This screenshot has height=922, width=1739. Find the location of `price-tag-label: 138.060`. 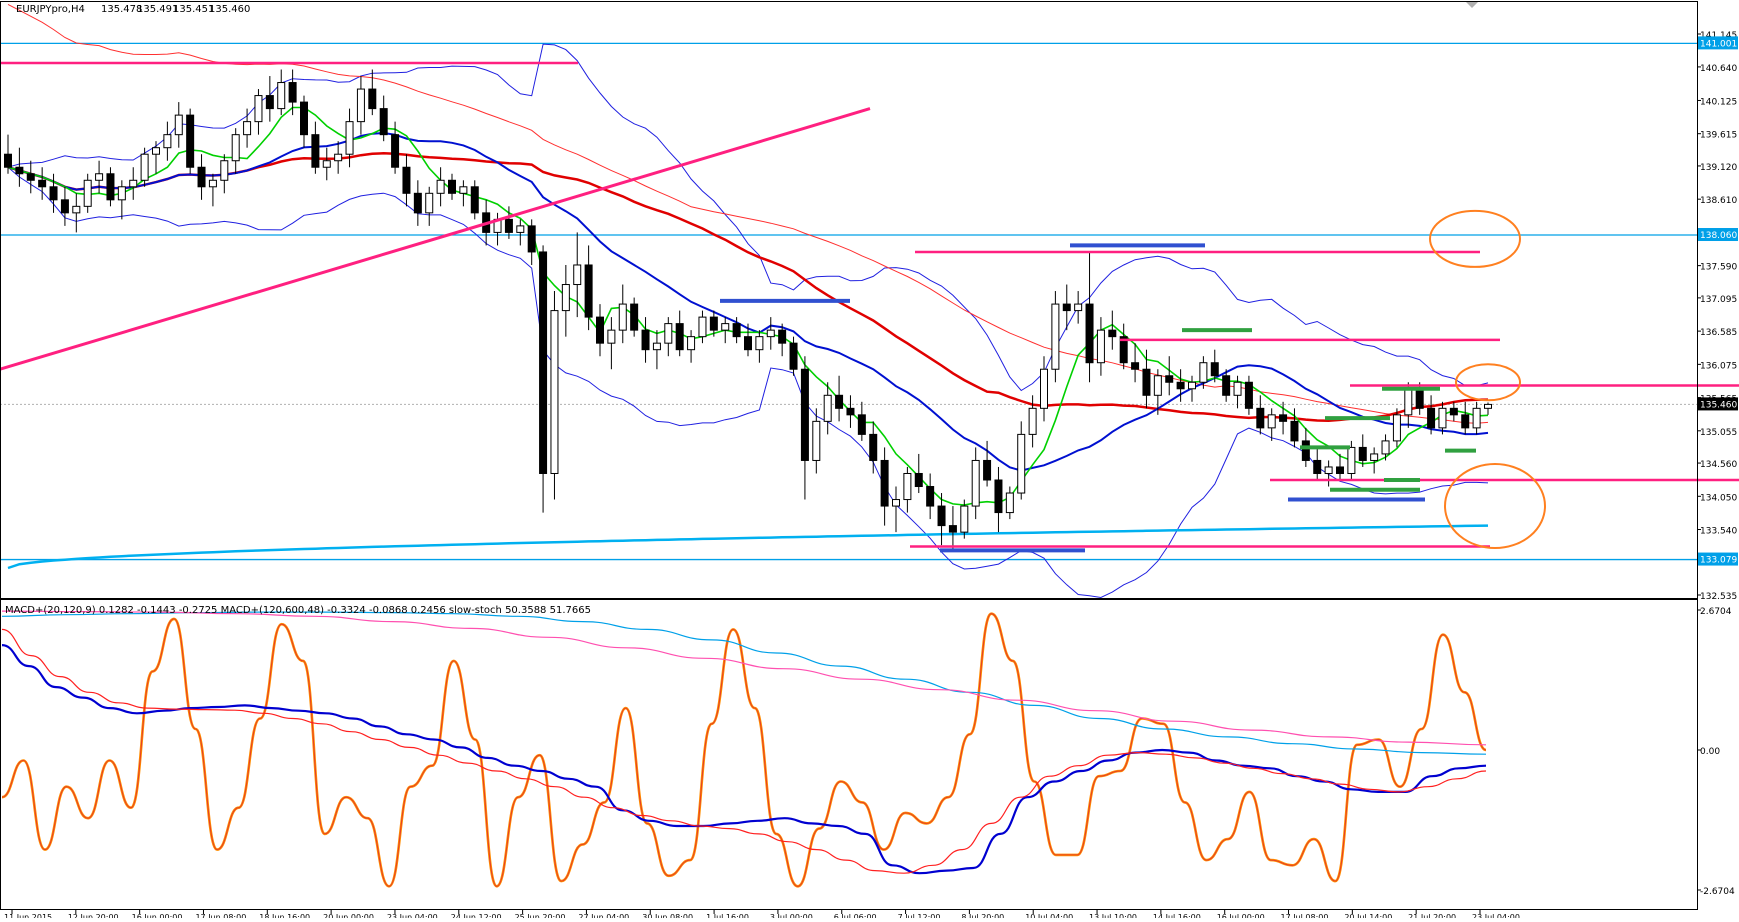

price-tag-label: 138.060 is located at coordinates (1718, 236).